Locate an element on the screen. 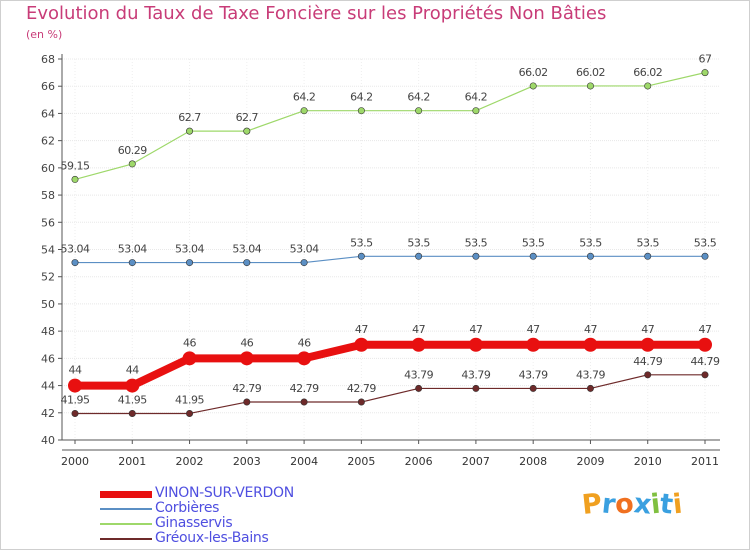 The width and height of the screenshot is (750, 550). y-axis-unit: (en %) is located at coordinates (44, 34).